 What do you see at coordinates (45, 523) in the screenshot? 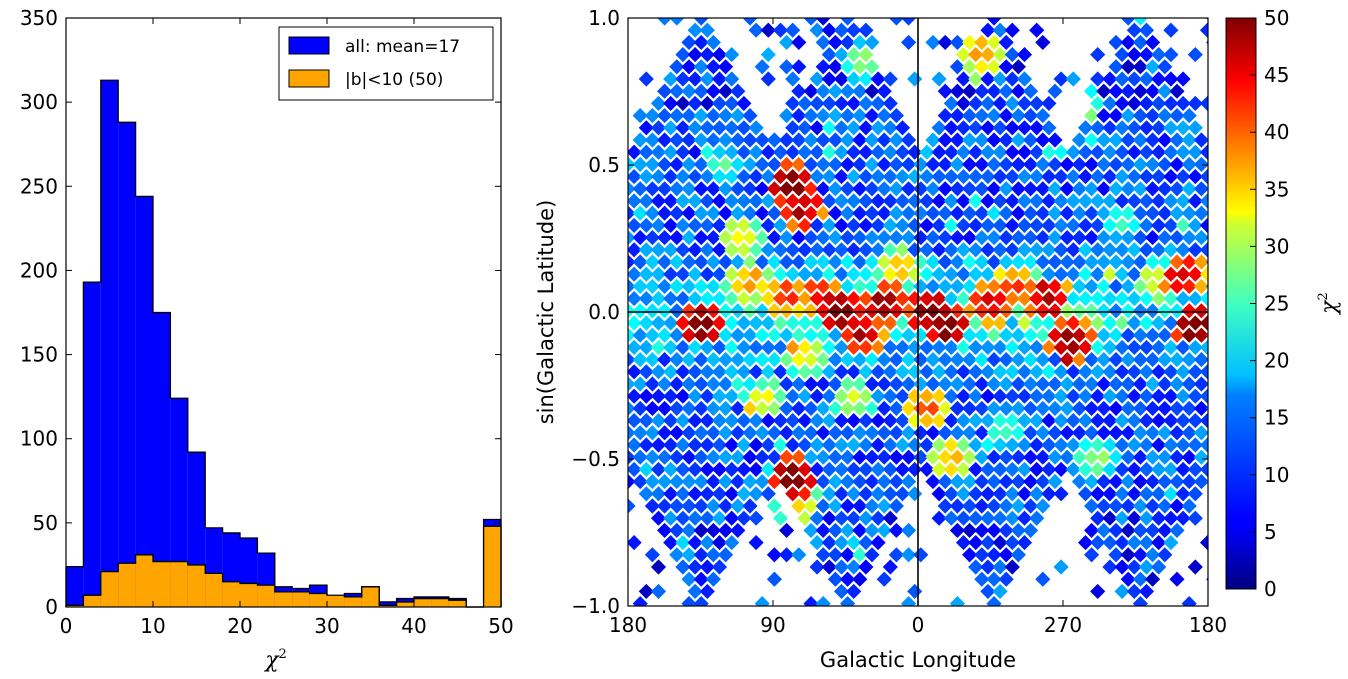
I see `y-tick-label: 50` at bounding box center [45, 523].